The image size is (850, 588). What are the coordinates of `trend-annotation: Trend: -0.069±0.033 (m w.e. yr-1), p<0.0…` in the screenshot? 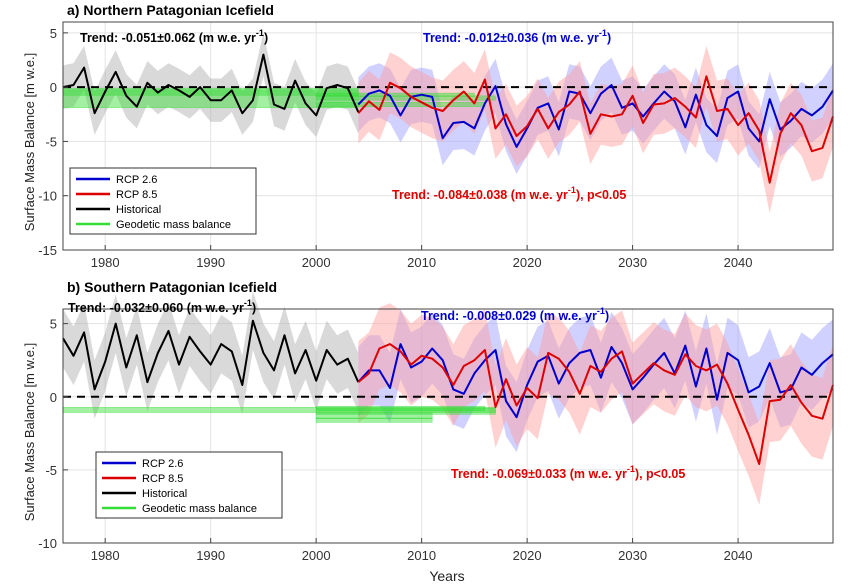 It's located at (568, 472).